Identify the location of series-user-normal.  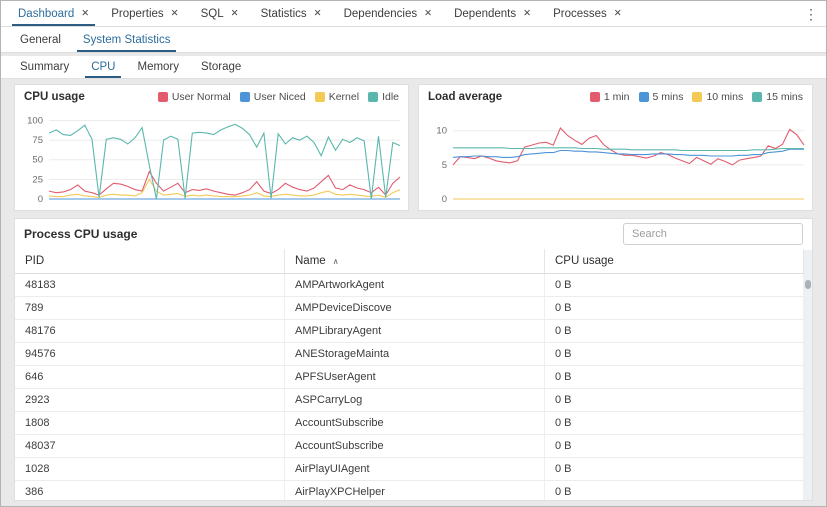
(224, 183).